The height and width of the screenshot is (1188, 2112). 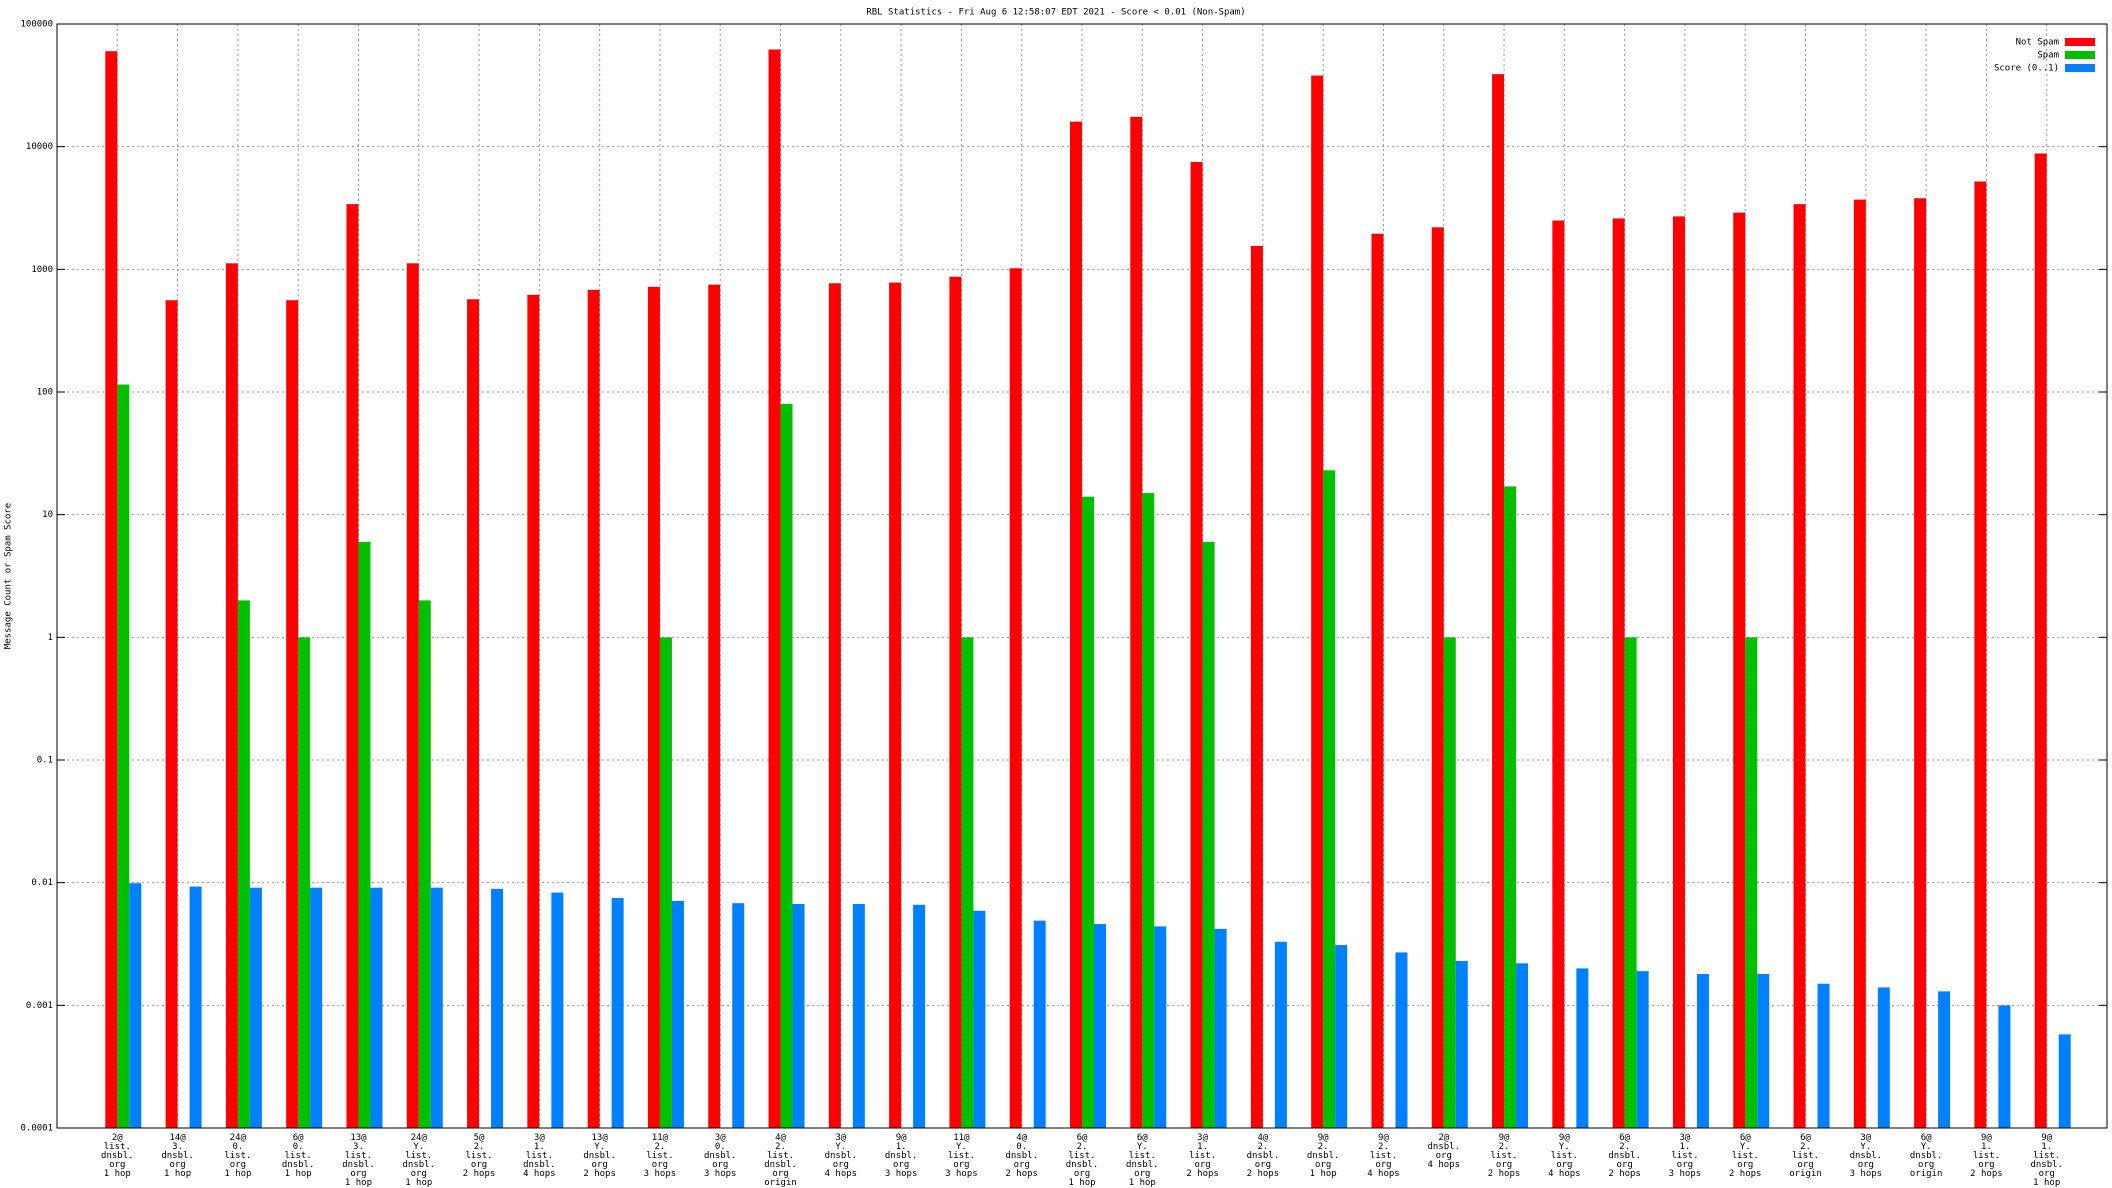 I want to click on x-tick-label-line: 6@, so click(x=1082, y=1138).